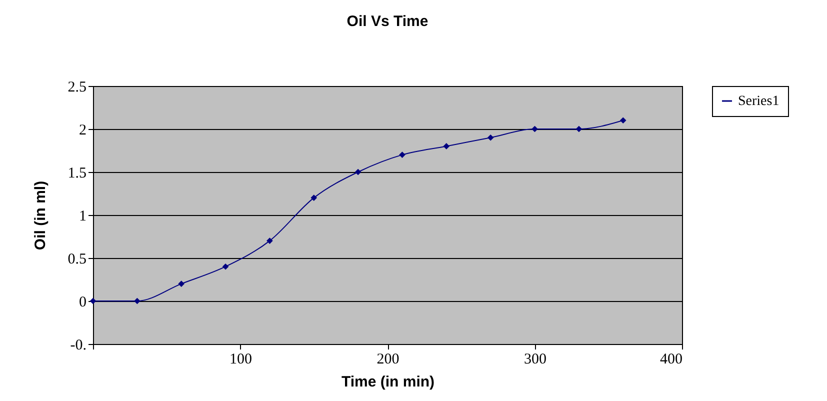 The width and height of the screenshot is (827, 401). I want to click on y-tick-label: 2, so click(82, 130).